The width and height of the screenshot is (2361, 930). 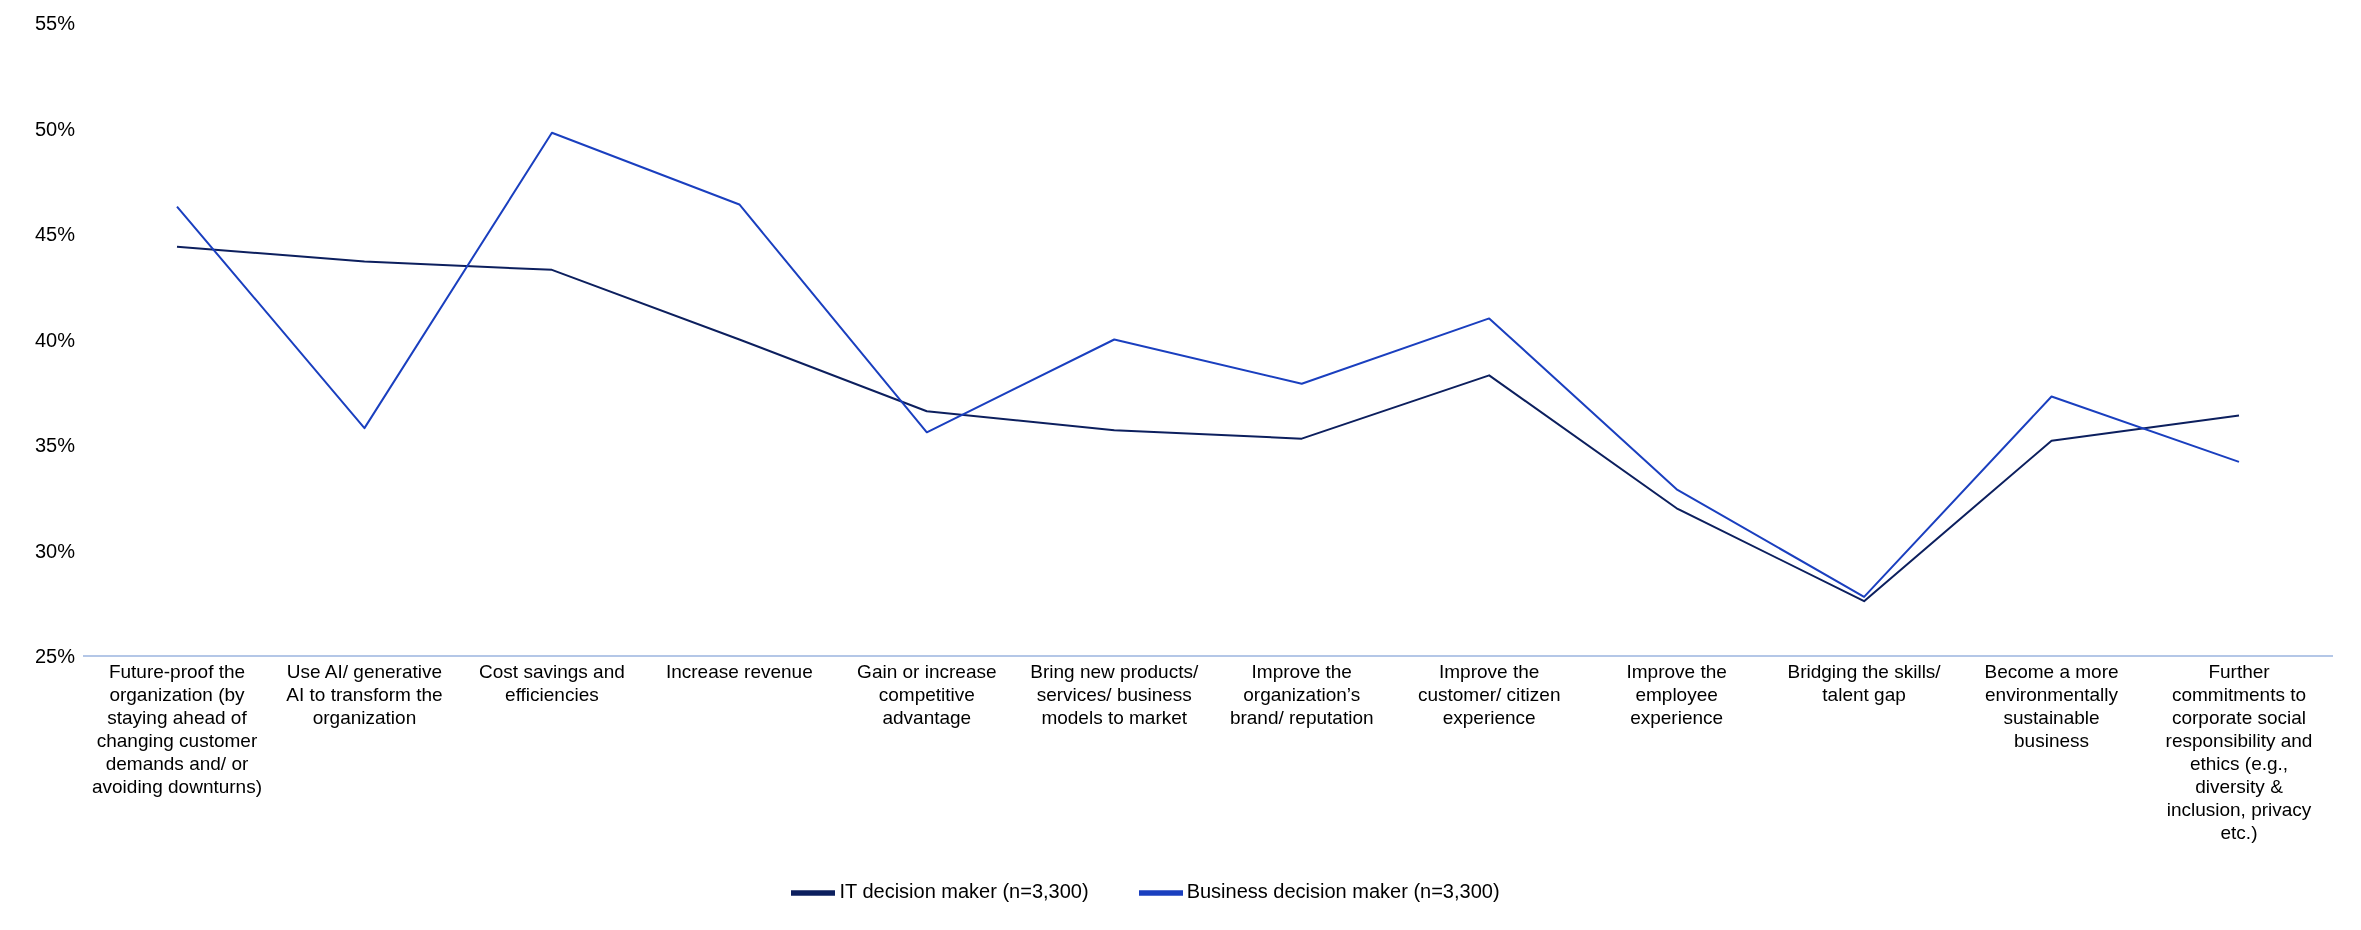 What do you see at coordinates (55, 445) in the screenshot?
I see `y-tick-label: 35%` at bounding box center [55, 445].